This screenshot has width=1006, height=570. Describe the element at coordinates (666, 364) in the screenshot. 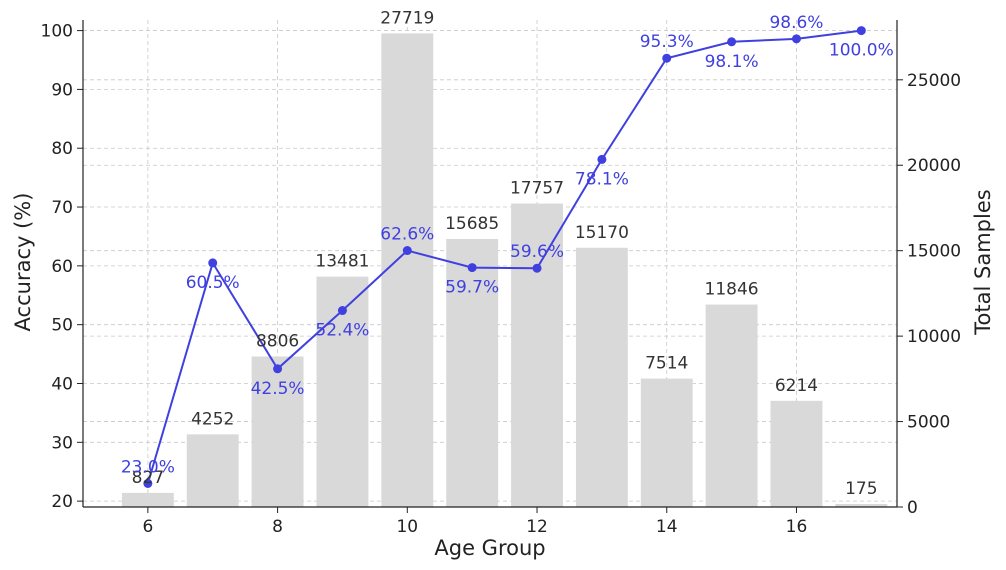

I see `bar-value-label: 7514` at that location.